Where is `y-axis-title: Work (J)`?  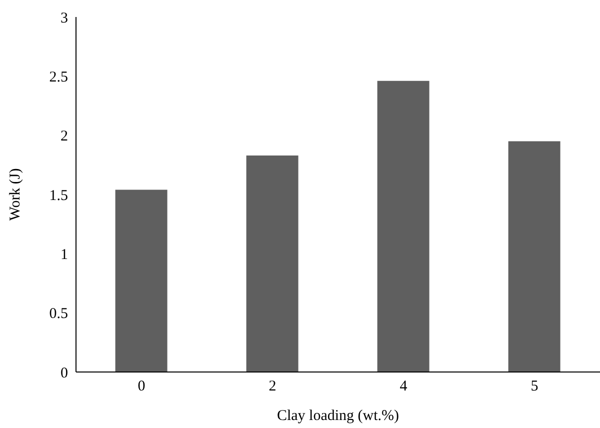
y-axis-title: Work (J) is located at coordinates (15, 194).